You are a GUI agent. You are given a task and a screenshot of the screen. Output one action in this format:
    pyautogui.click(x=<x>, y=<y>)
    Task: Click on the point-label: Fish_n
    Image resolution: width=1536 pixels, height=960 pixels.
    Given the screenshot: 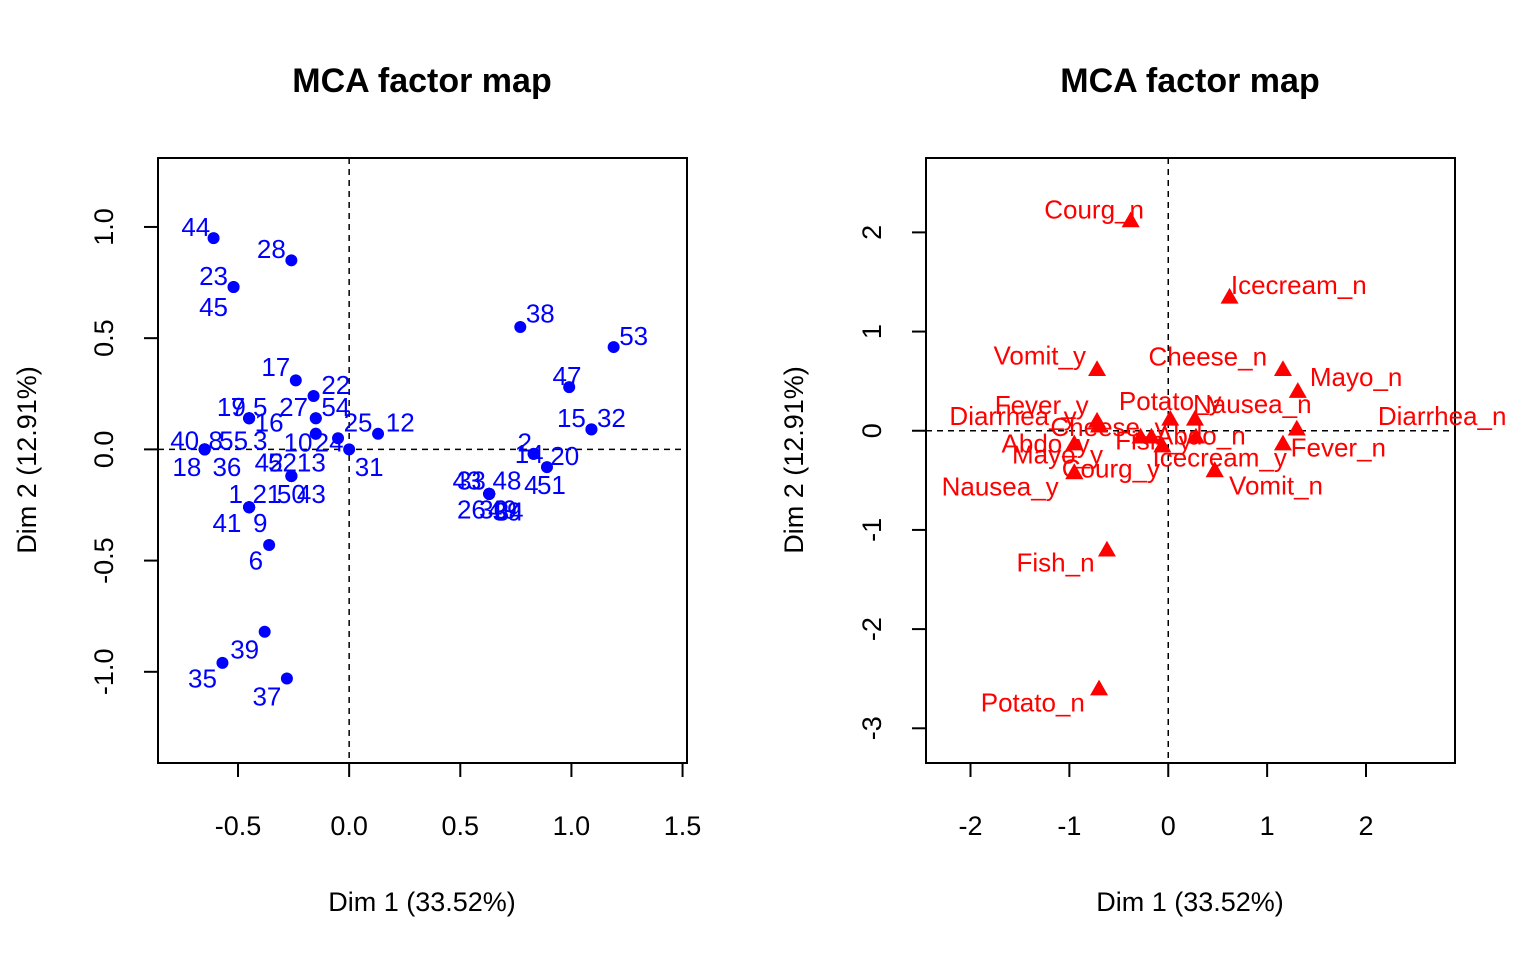 What is the action you would take?
    pyautogui.click(x=1056, y=563)
    